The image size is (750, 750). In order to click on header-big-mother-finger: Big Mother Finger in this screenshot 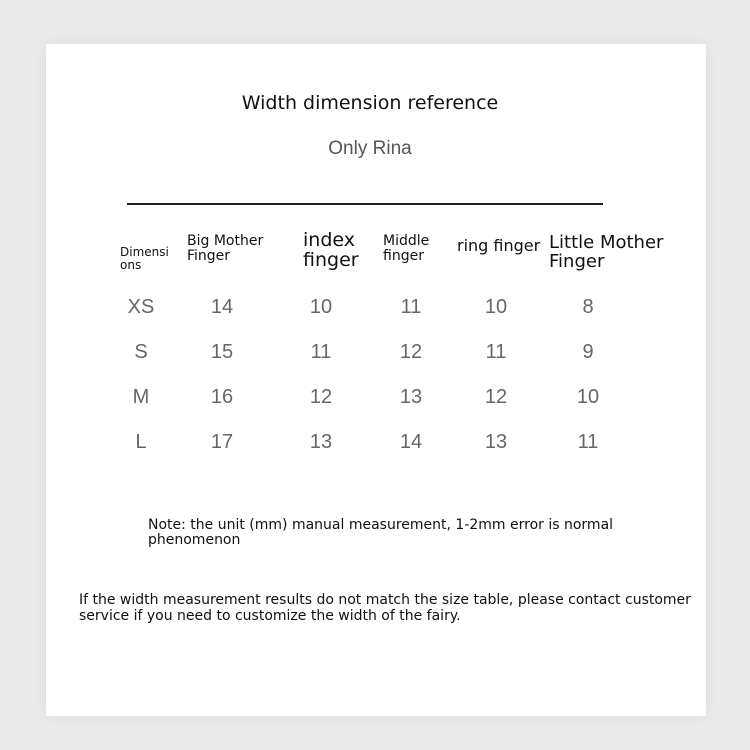, I will do `click(225, 248)`.